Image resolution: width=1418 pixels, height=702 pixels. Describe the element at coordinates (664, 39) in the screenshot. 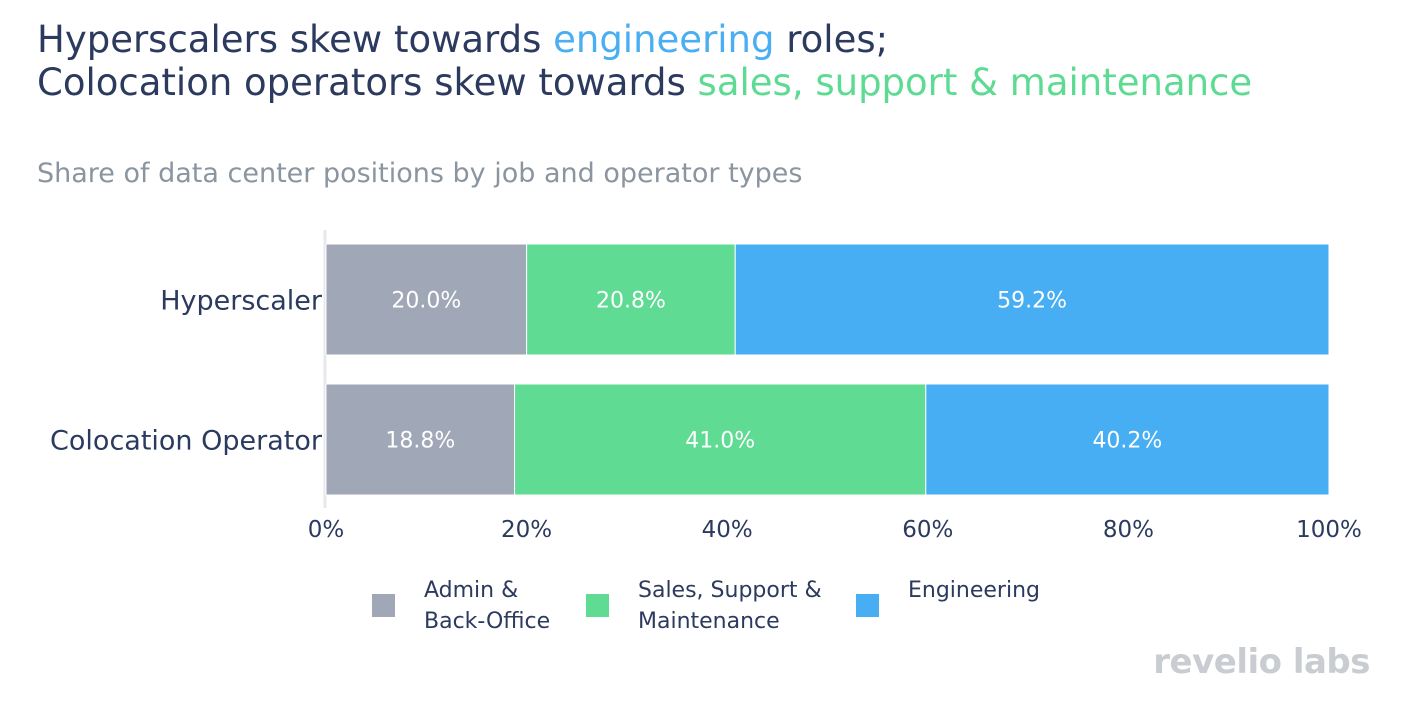

I see `title-highlight-engineering: engineering` at that location.